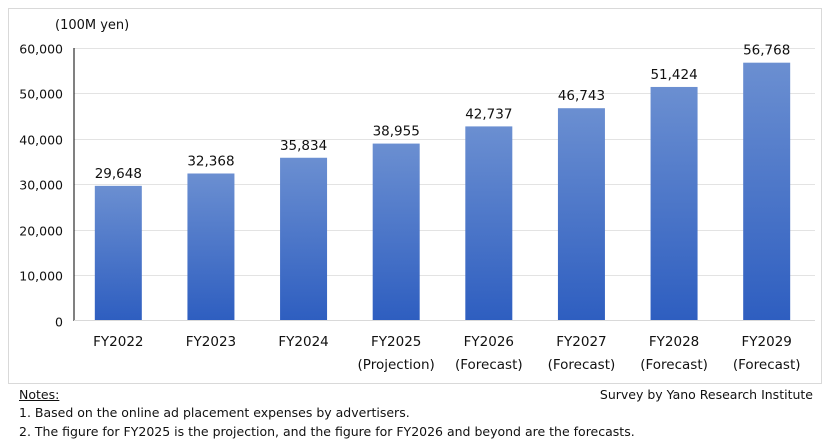 This screenshot has width=829, height=448. I want to click on x-tick-label: FY2025, so click(396, 342).